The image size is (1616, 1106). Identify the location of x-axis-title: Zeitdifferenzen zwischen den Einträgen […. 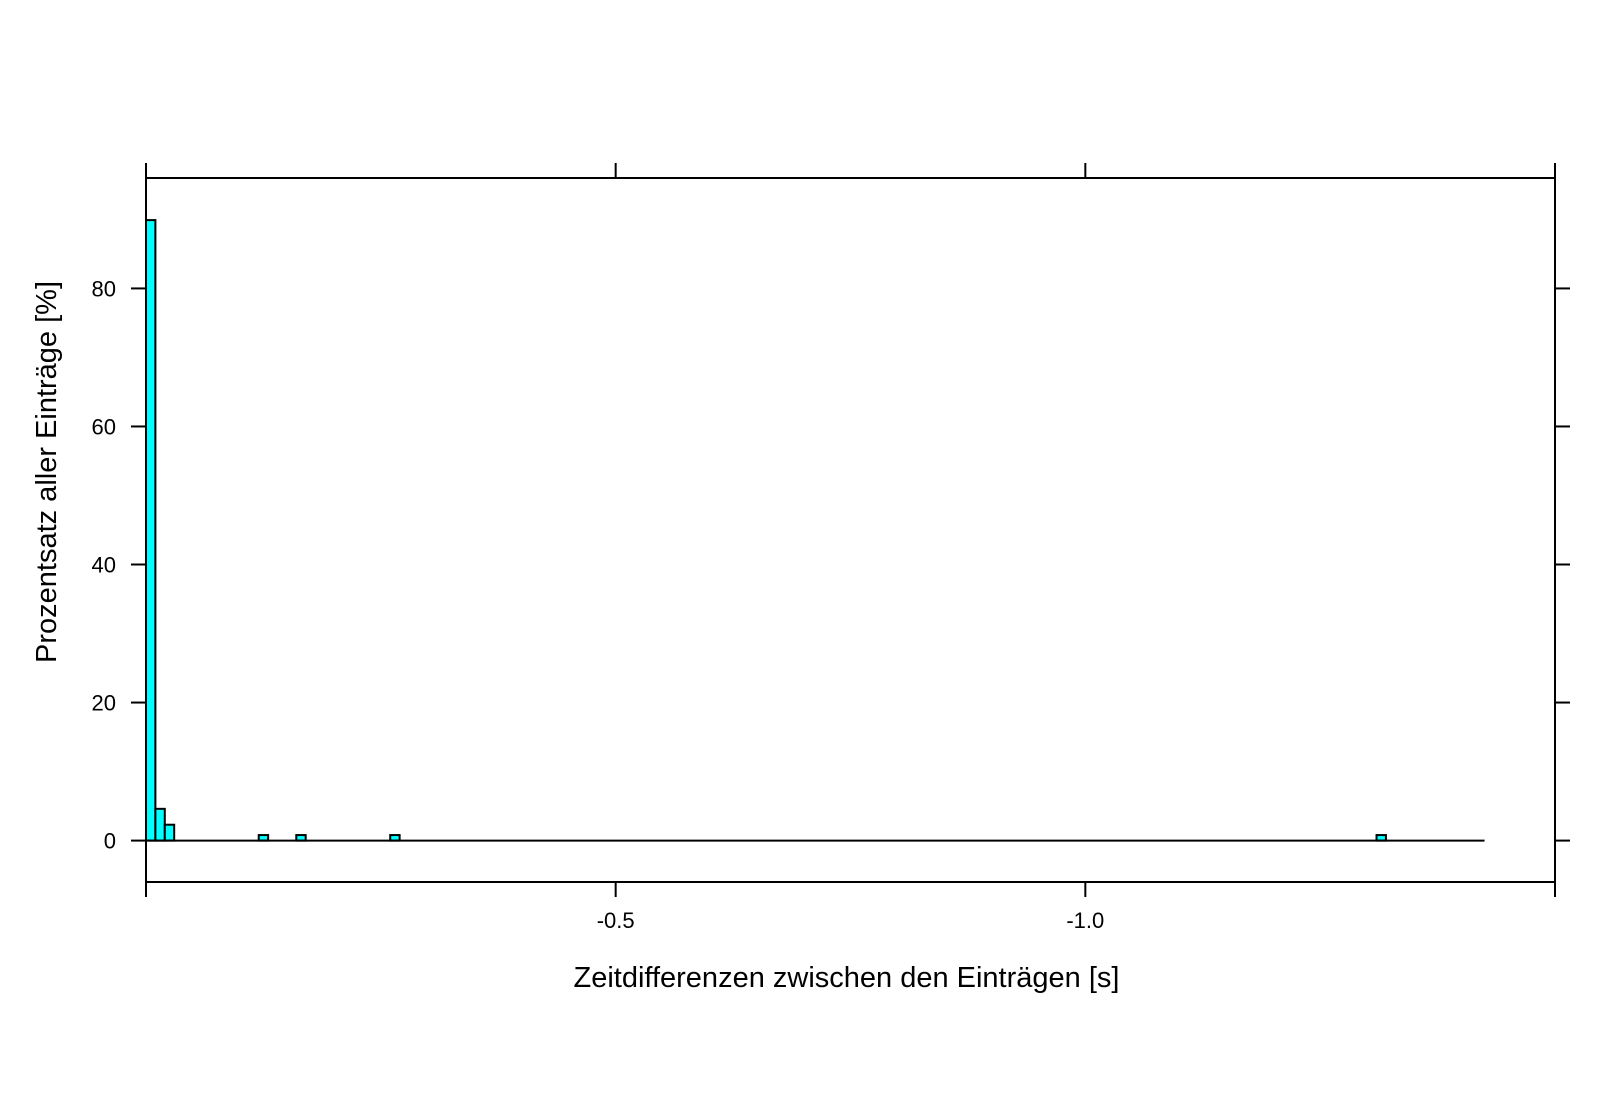
(847, 978).